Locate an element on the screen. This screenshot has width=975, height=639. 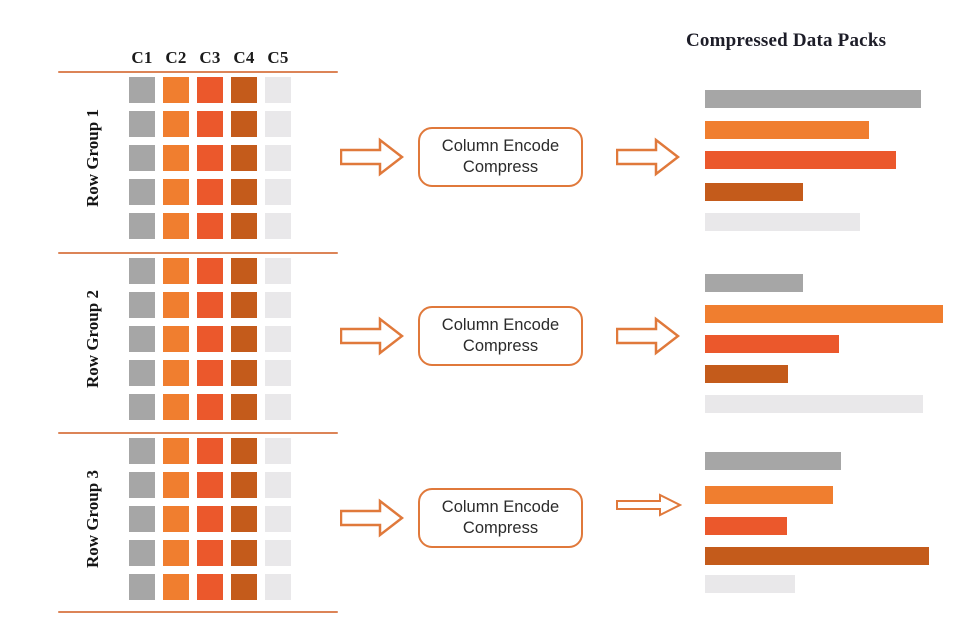
row-group-label: Row Group 2 is located at coordinates (92, 339).